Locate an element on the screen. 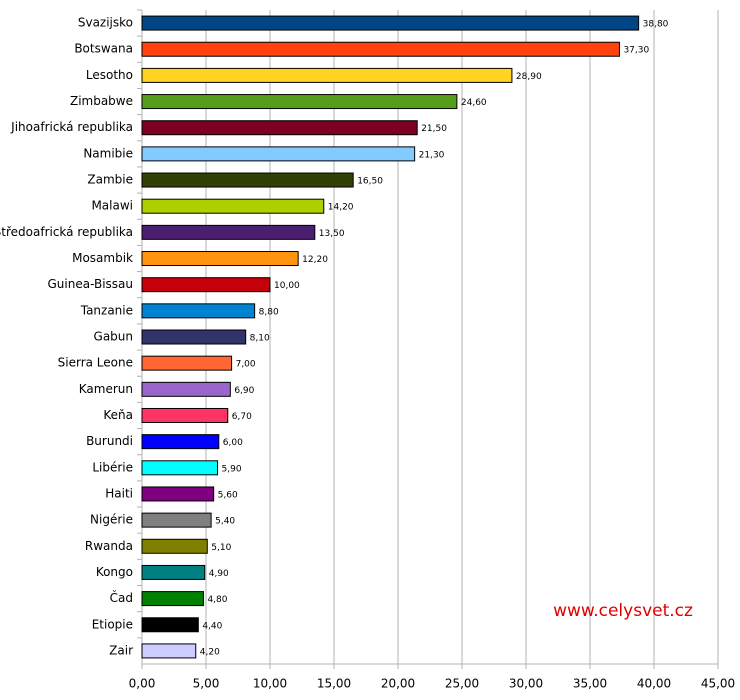  y-tick-label: Botswana is located at coordinates (103, 49).